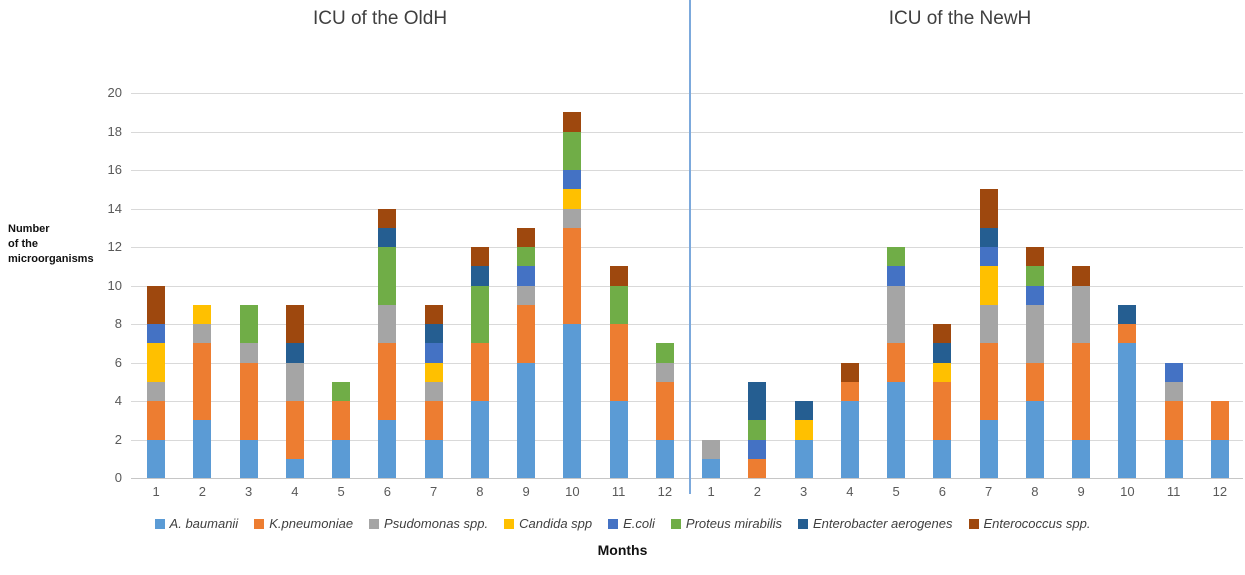  Describe the element at coordinates (118, 362) in the screenshot. I see `y-tick-label: 6` at that location.